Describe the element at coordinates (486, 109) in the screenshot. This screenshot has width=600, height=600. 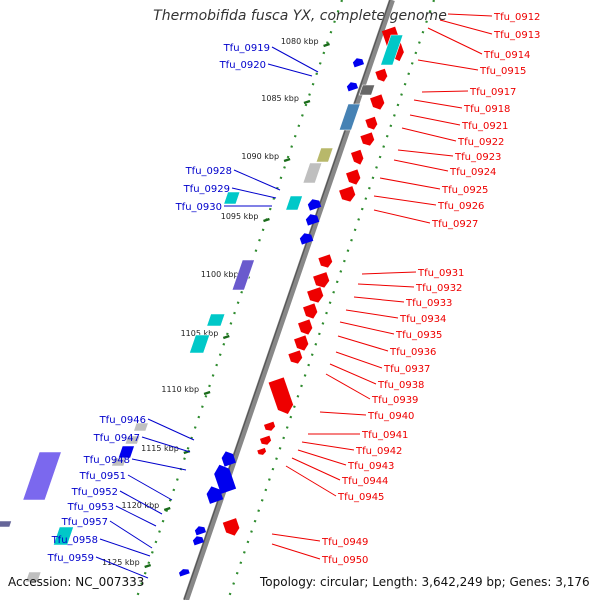
I see `forward-gene-label: Tfu_0918` at that location.